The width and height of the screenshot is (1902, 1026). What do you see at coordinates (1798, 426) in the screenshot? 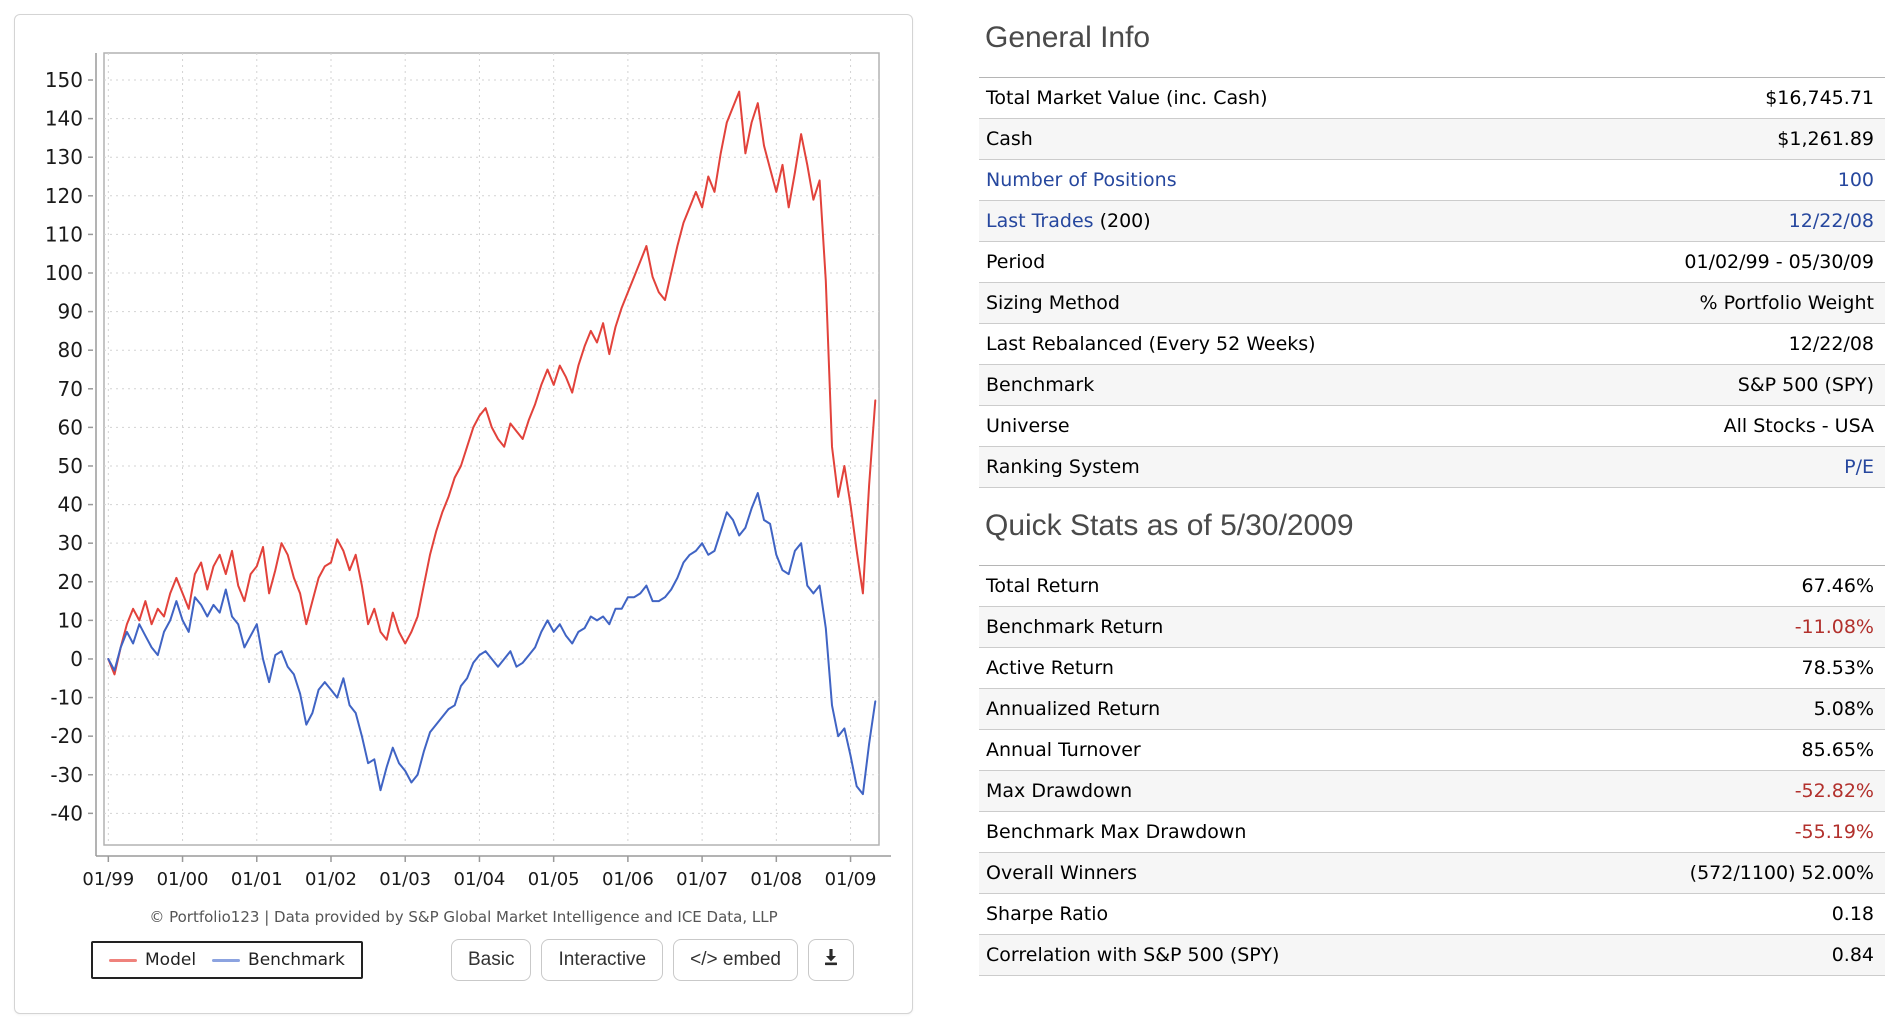
I see `row-value: All Stocks - USA` at bounding box center [1798, 426].